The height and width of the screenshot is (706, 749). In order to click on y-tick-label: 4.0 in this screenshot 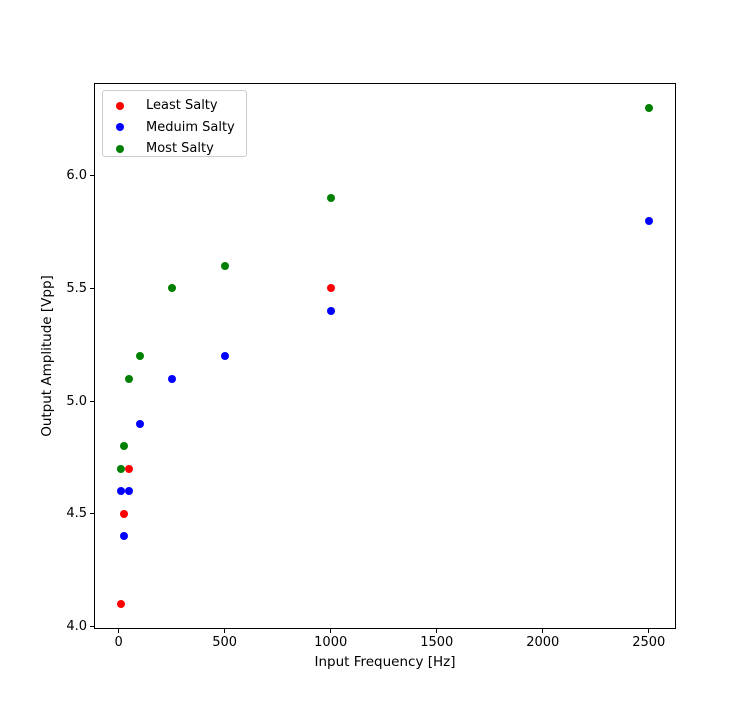, I will do `click(76, 626)`.